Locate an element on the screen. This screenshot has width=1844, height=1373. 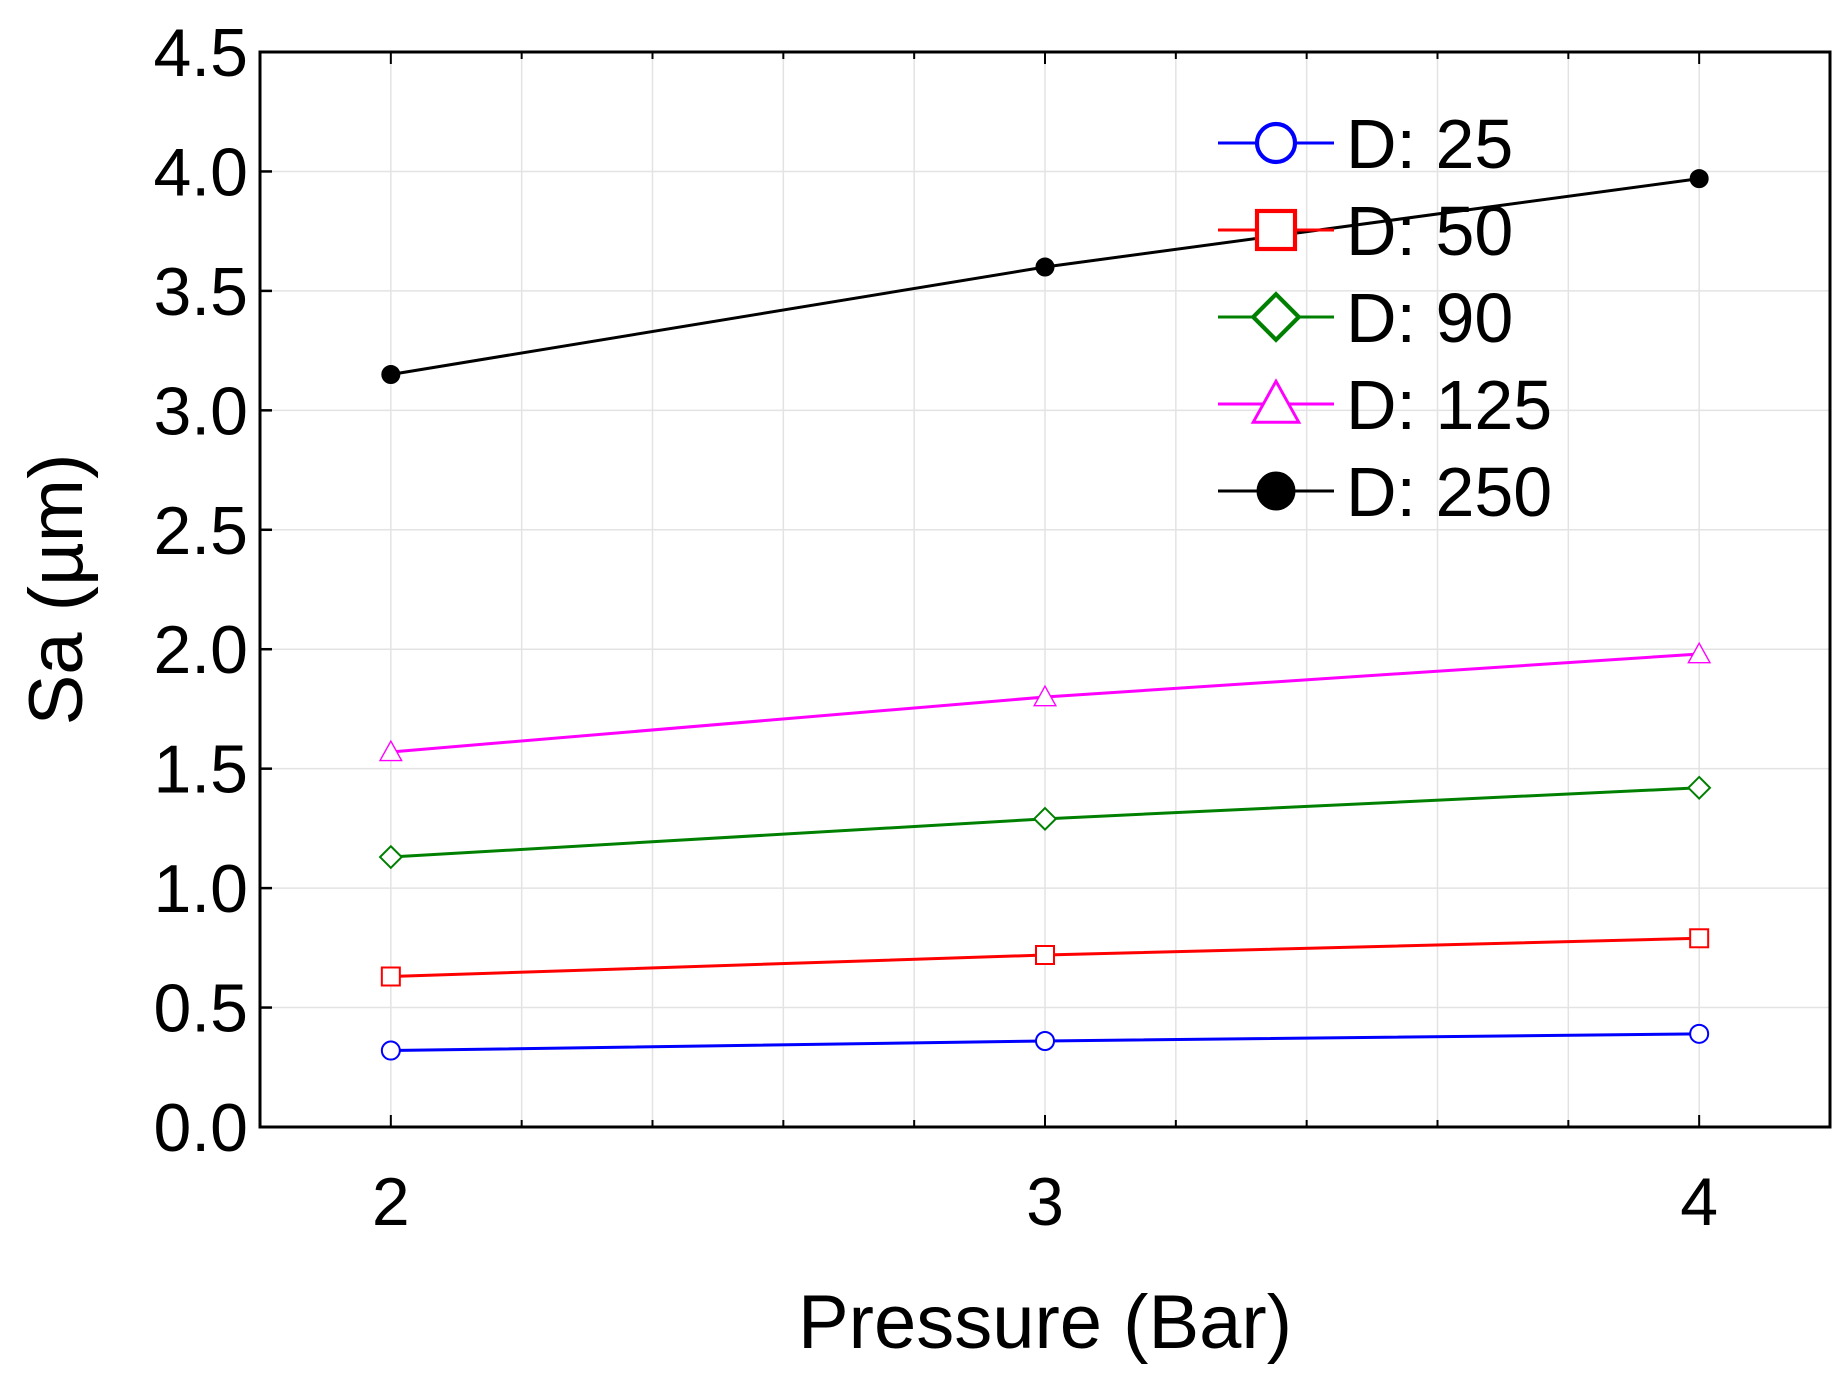
y-tick-label: 0.0 is located at coordinates (200, 1128).